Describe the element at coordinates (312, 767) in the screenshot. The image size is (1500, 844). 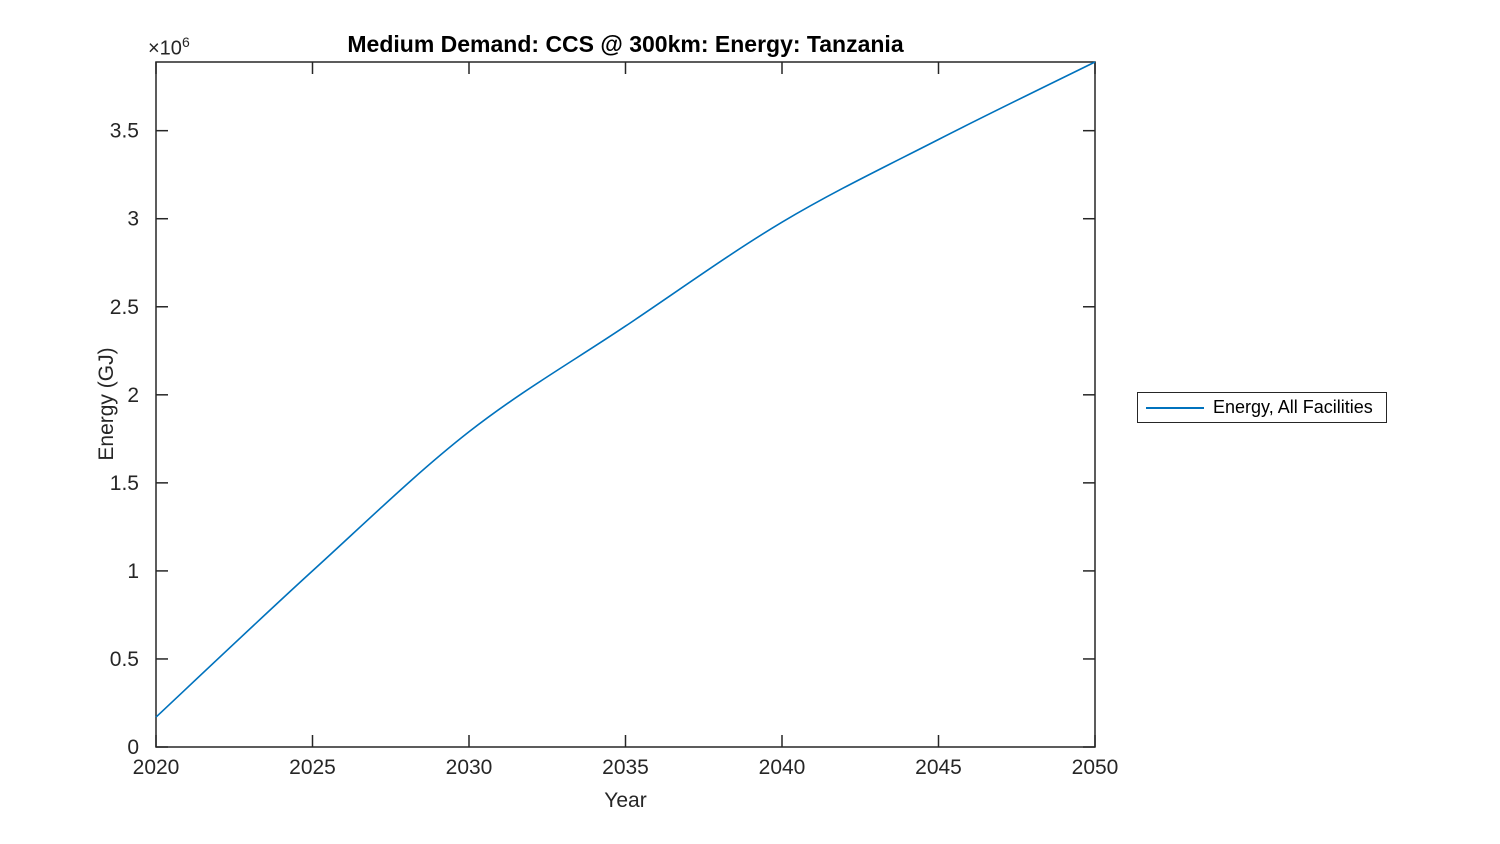
I see `x-tick-label: 2025` at that location.